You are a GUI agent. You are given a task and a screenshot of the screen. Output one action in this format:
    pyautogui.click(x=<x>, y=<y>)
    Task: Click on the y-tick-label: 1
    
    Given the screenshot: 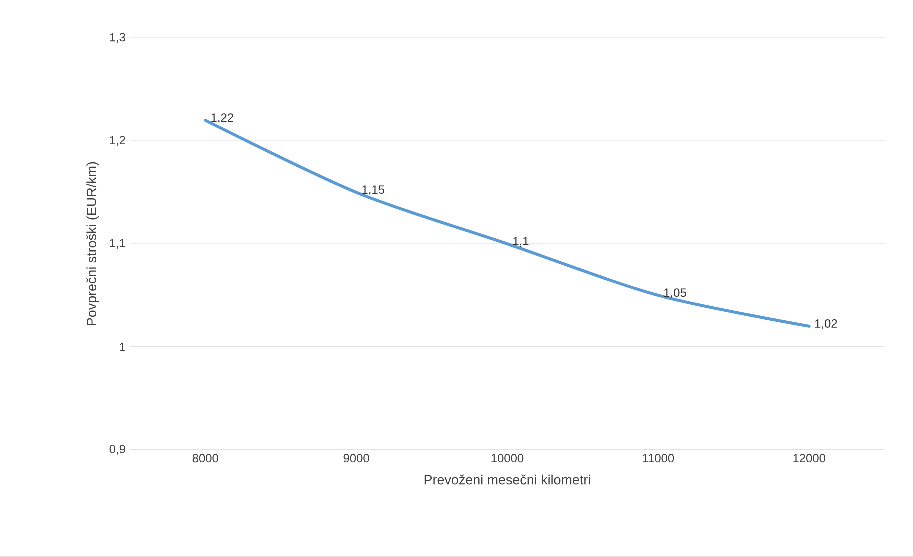 What is the action you would take?
    pyautogui.click(x=123, y=347)
    